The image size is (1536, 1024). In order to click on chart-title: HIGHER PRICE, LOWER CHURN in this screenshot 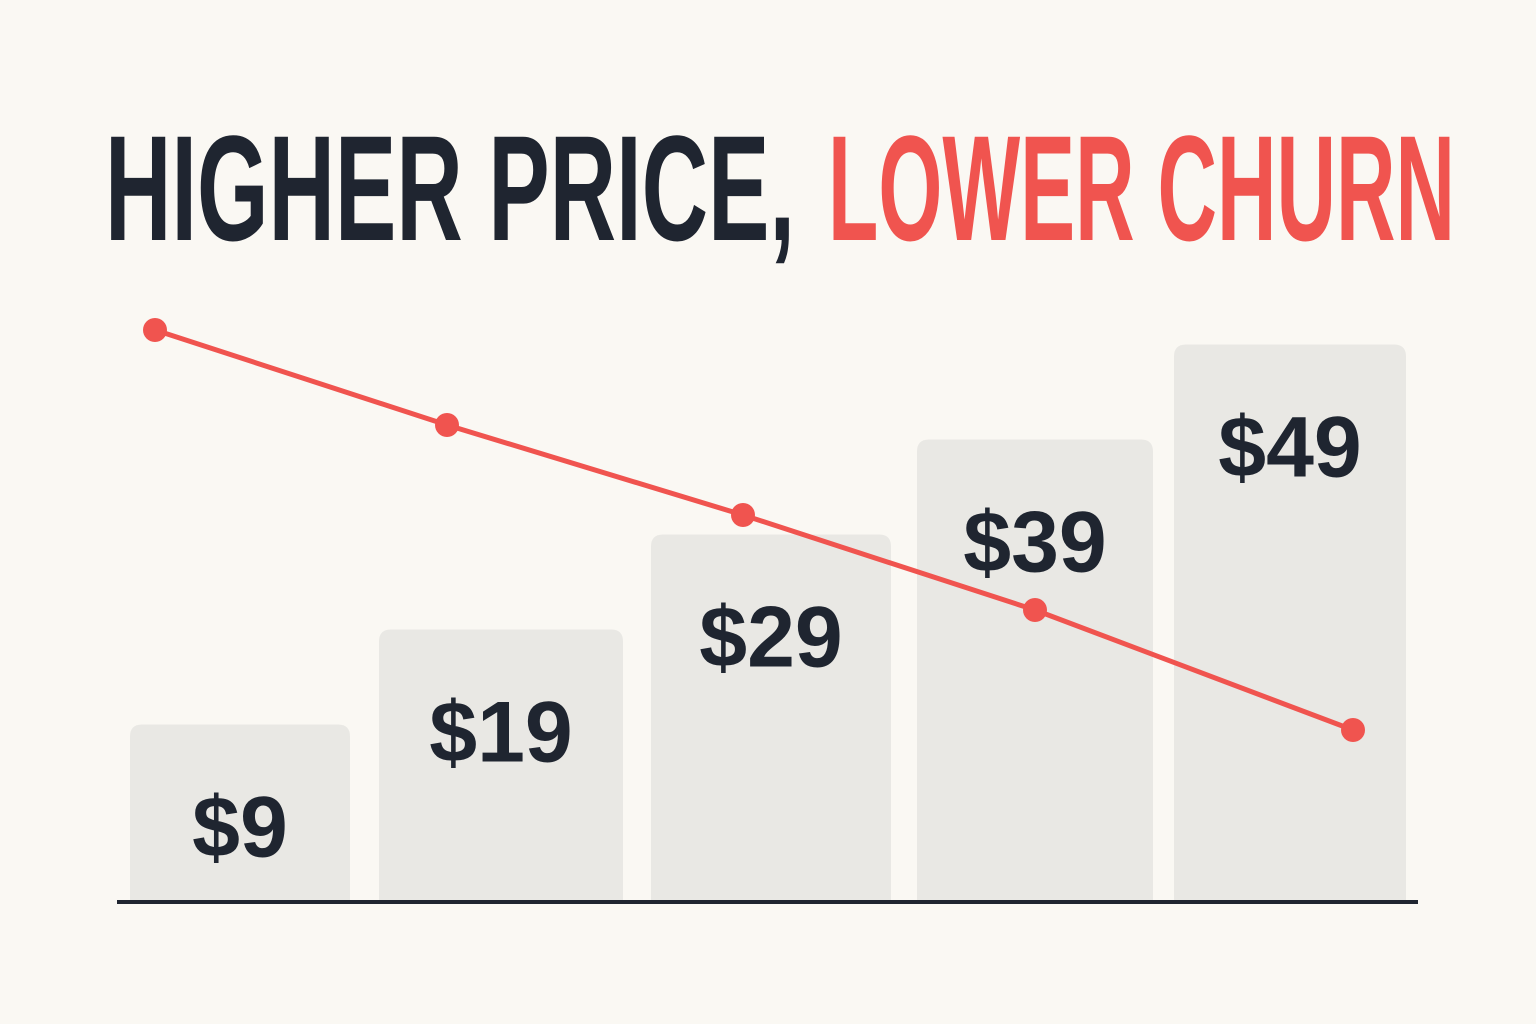, I will do `click(780, 188)`.